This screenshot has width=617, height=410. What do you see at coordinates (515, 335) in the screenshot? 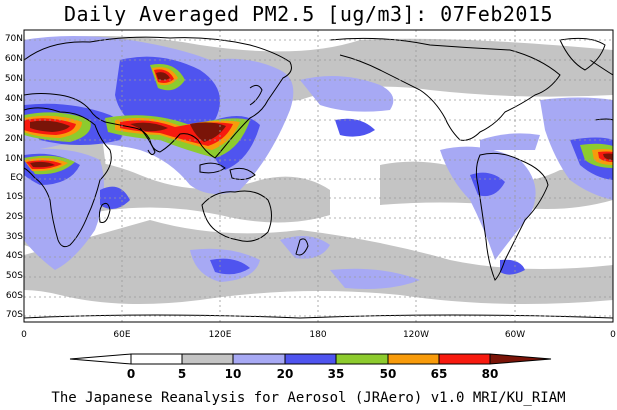
I see `lon-label: 60W` at bounding box center [515, 335].